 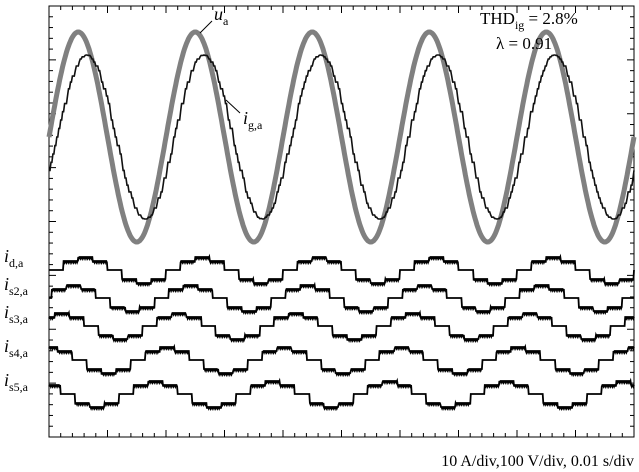 I want to click on label-module-3: is3,a, so click(x=16, y=314).